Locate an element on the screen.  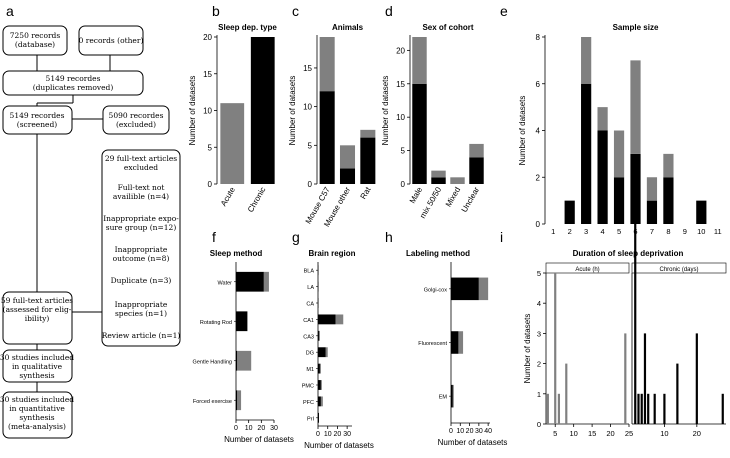
y-tick-label: Gentle Handling is located at coordinates (212, 362).